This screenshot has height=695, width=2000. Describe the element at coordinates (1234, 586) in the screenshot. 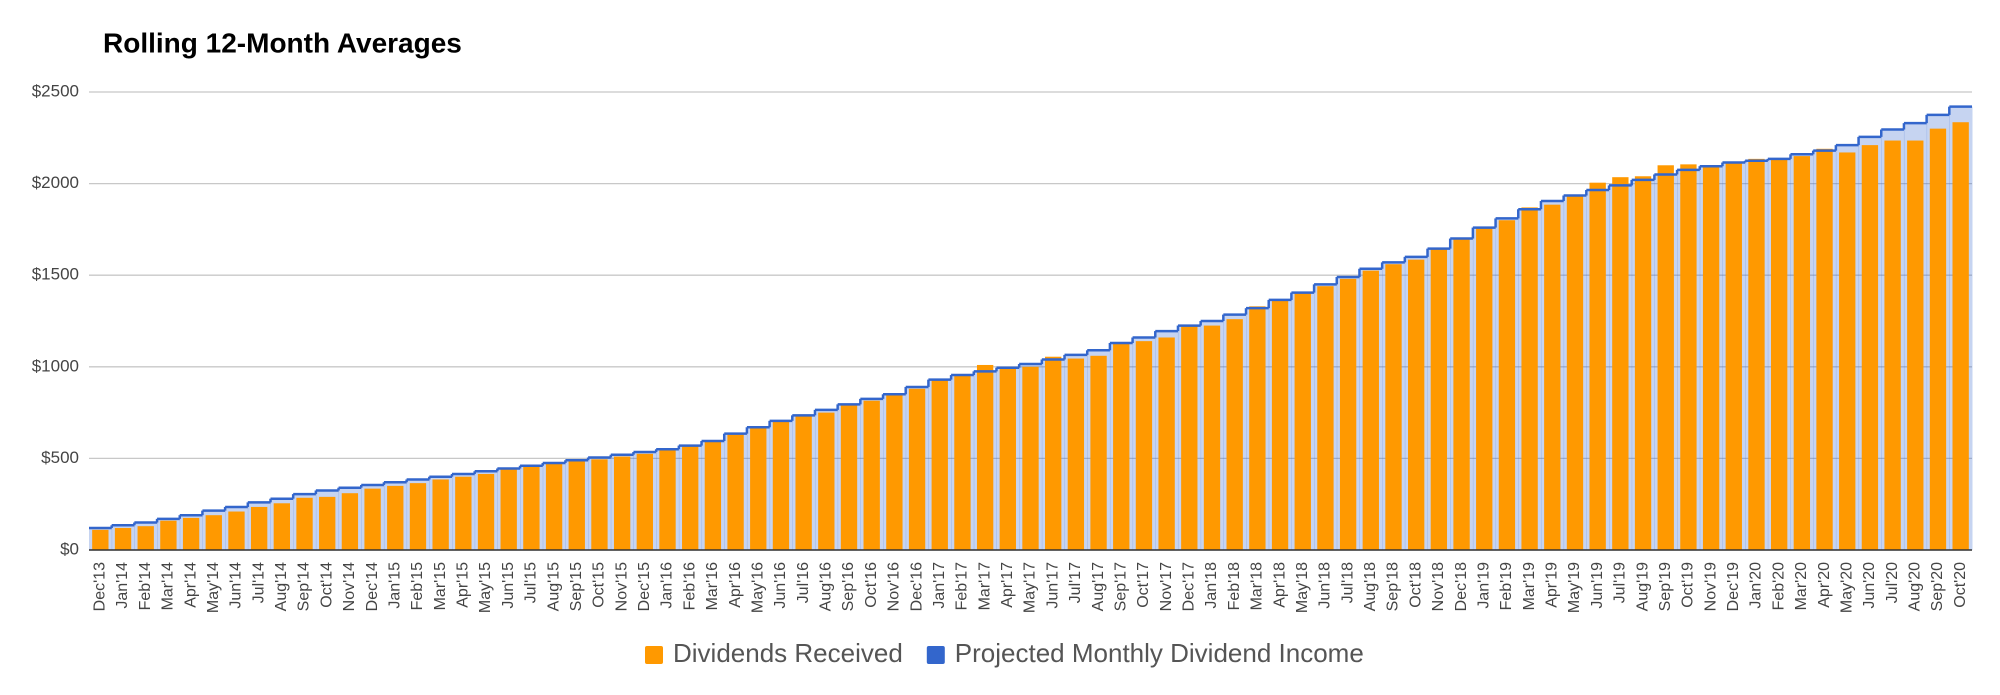

I see `x-tick-label: Feb'18` at that location.